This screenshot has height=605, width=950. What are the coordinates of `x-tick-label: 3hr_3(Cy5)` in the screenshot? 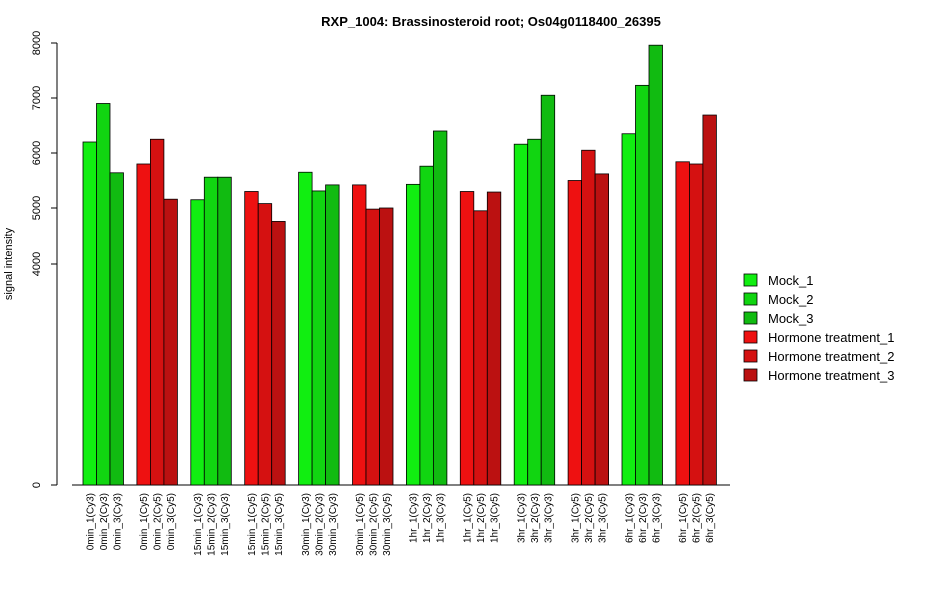 It's located at (602, 518).